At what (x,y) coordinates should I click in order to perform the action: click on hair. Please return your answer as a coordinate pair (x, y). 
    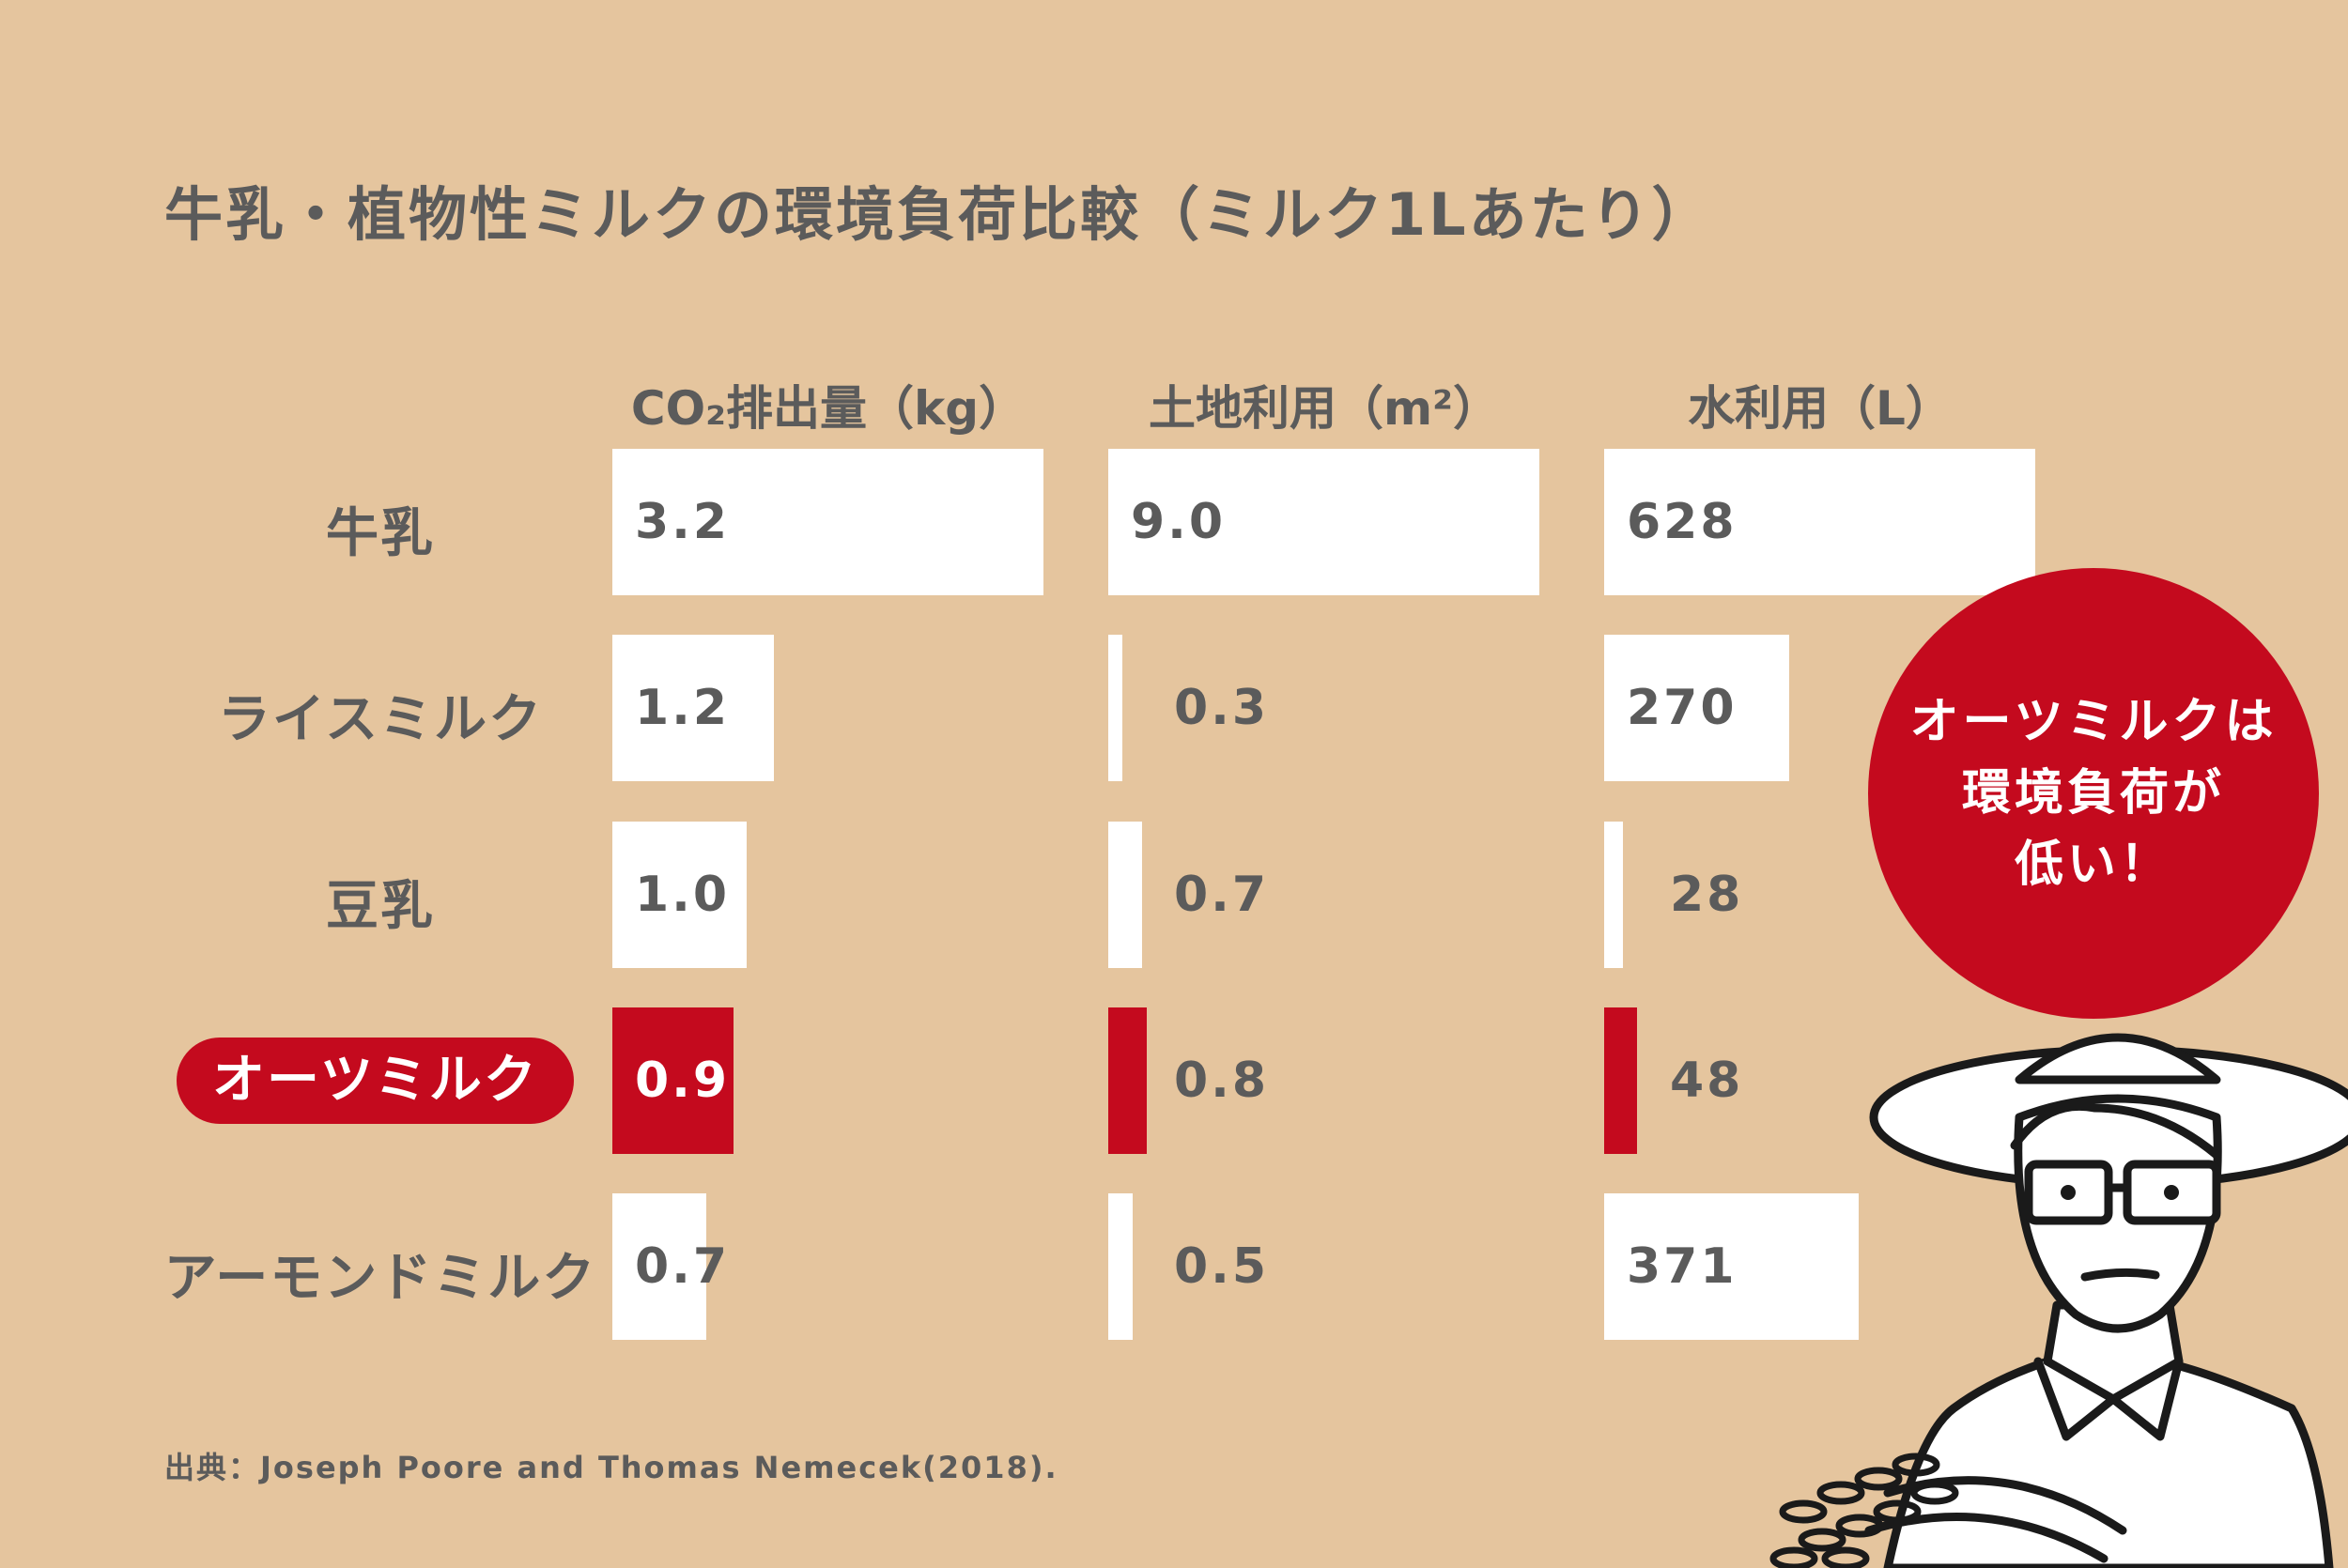
    Looking at the image, I should click on (2115, 1131).